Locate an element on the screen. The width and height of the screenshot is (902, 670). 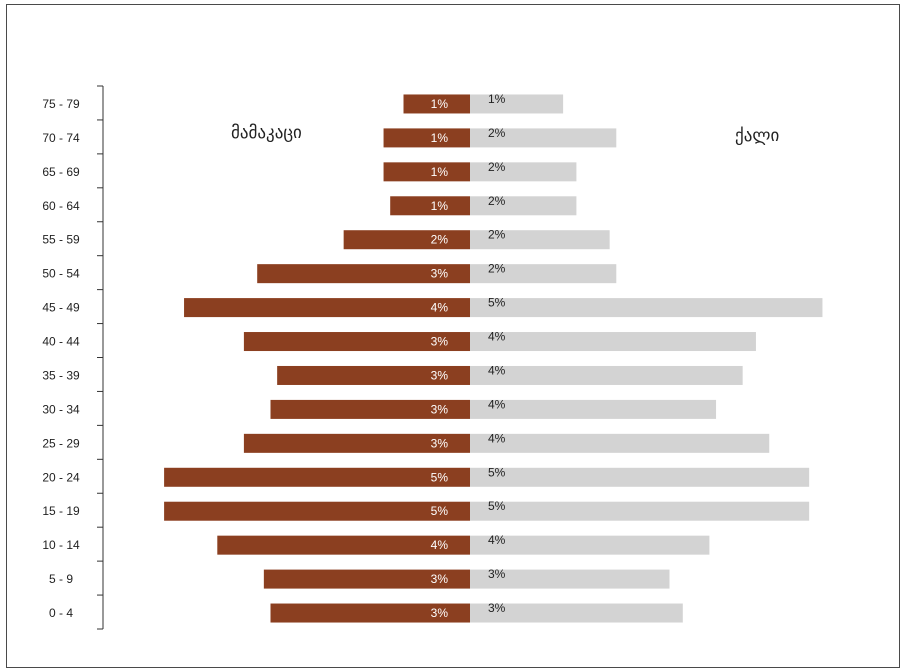
y-tick-label: 55 - 59 is located at coordinates (61, 240).